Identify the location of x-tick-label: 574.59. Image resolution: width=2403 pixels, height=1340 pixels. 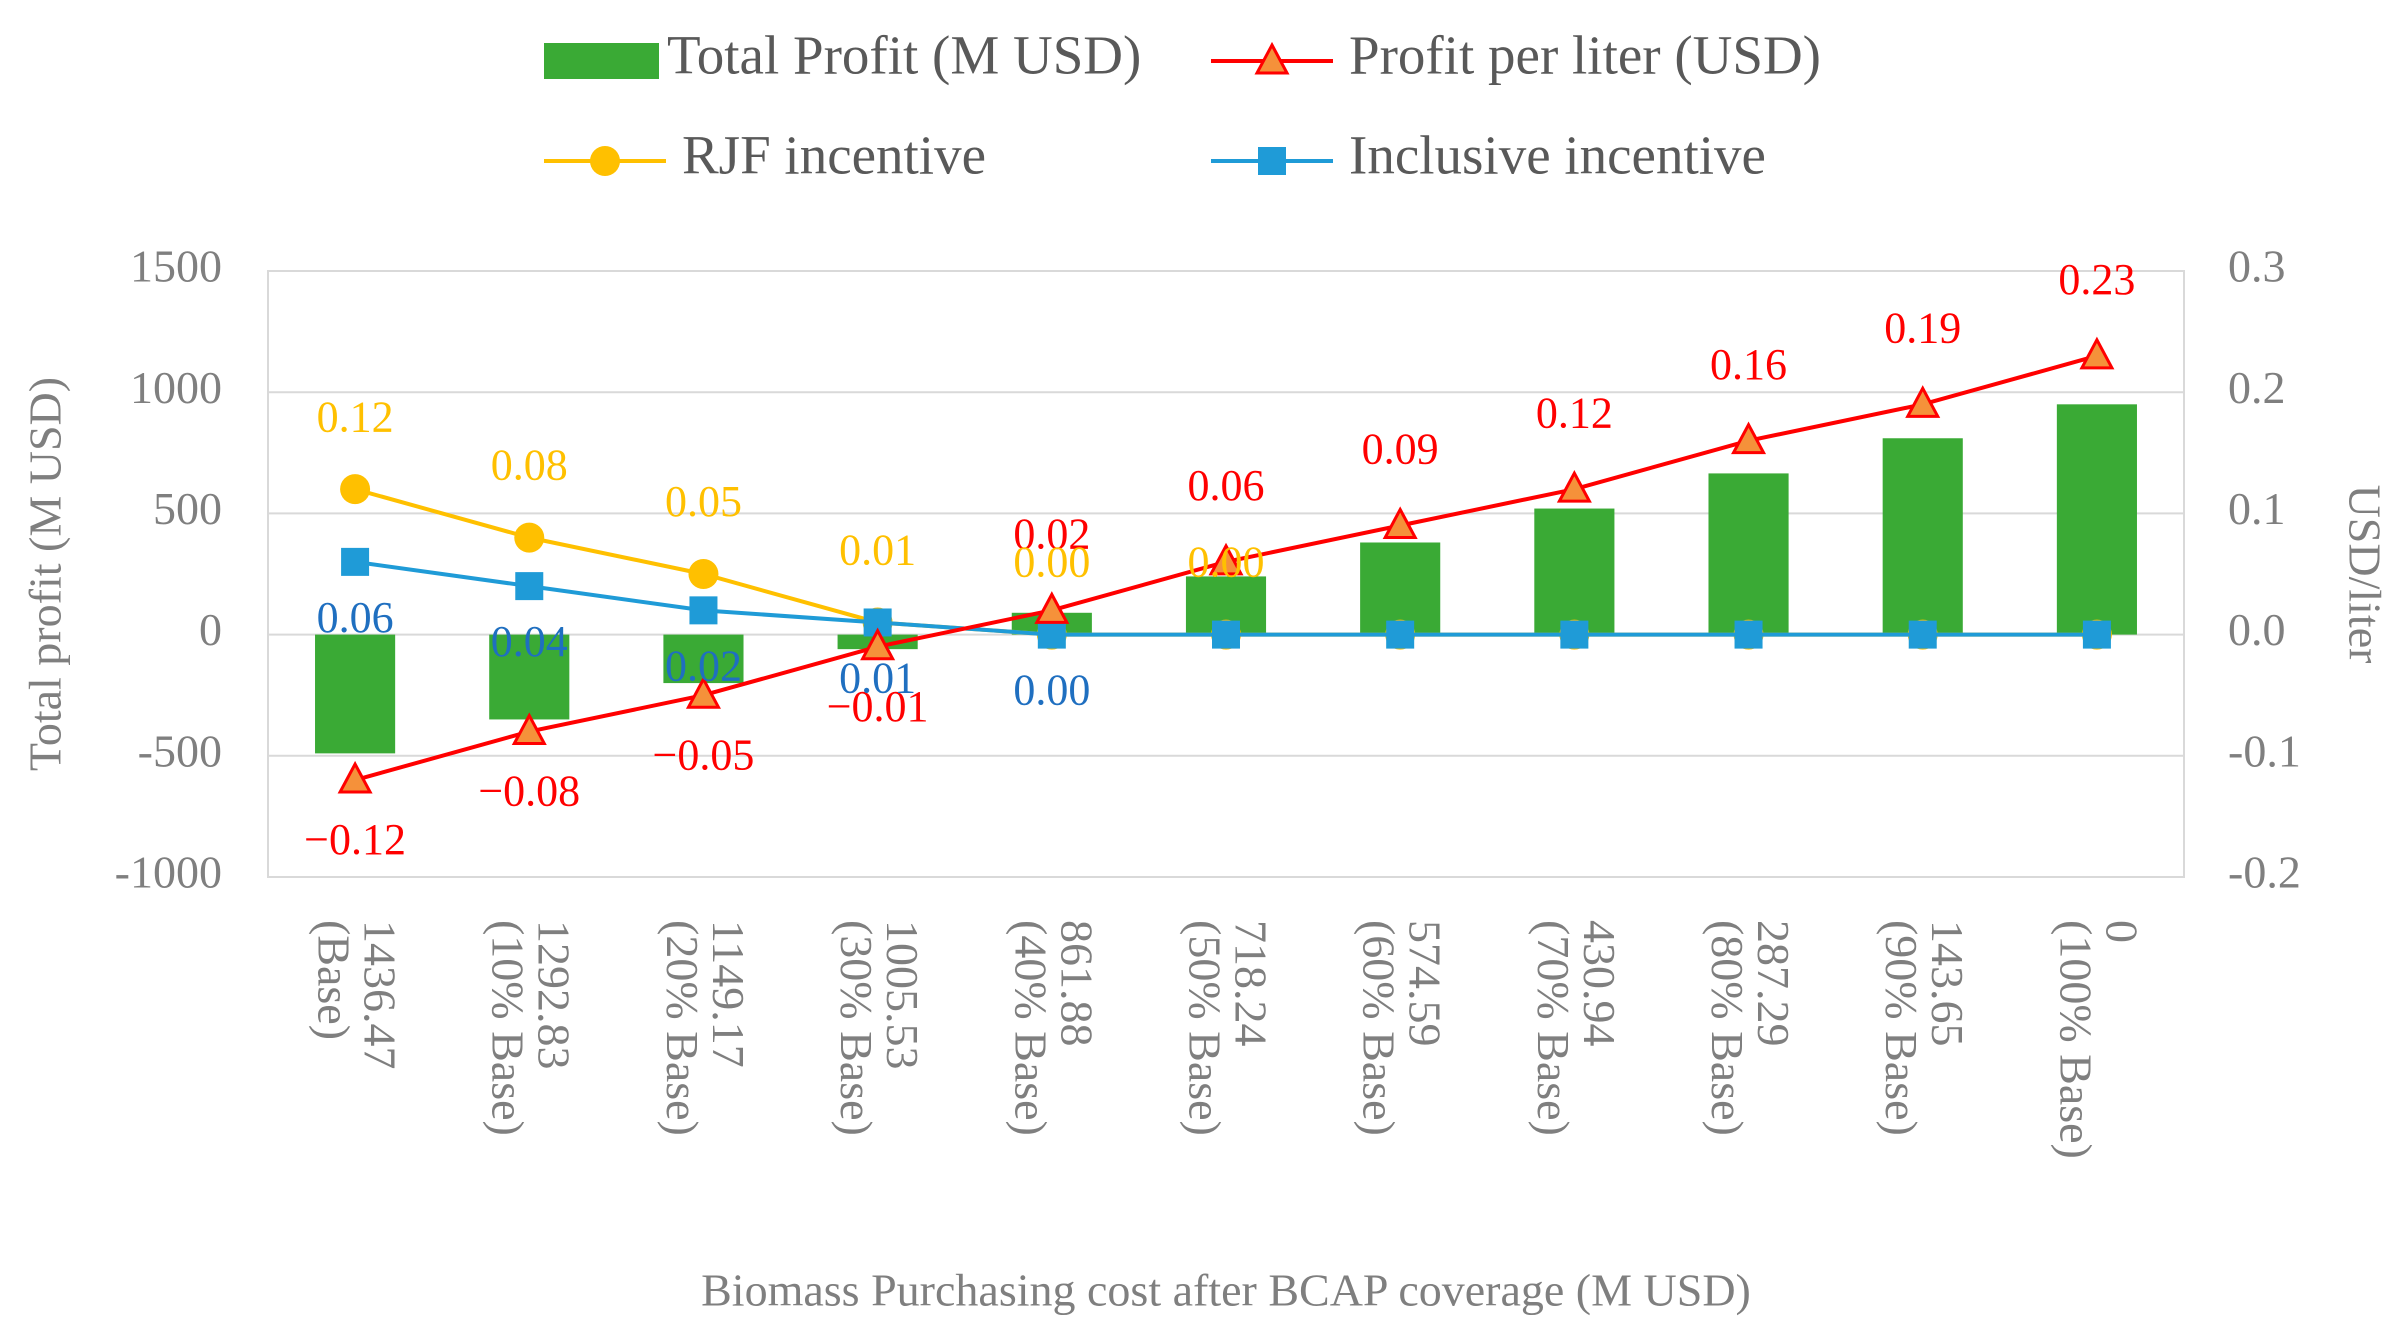
(1425, 983).